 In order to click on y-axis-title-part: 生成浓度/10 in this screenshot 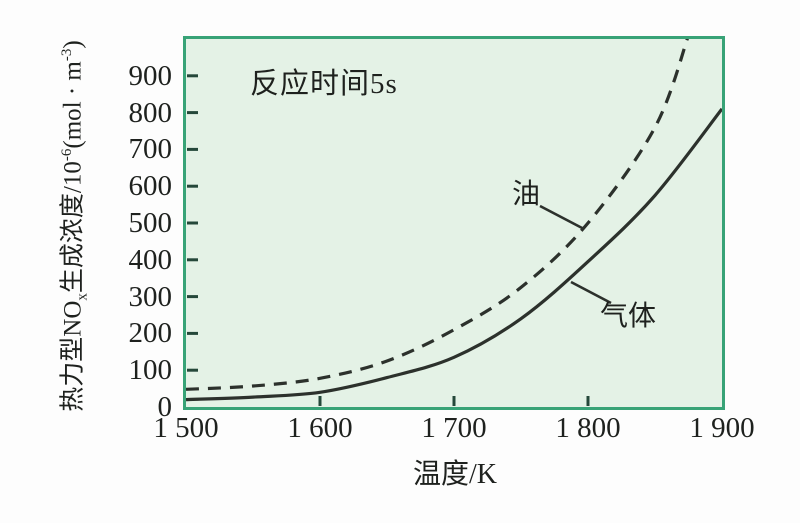, I will do `click(73, 227)`.